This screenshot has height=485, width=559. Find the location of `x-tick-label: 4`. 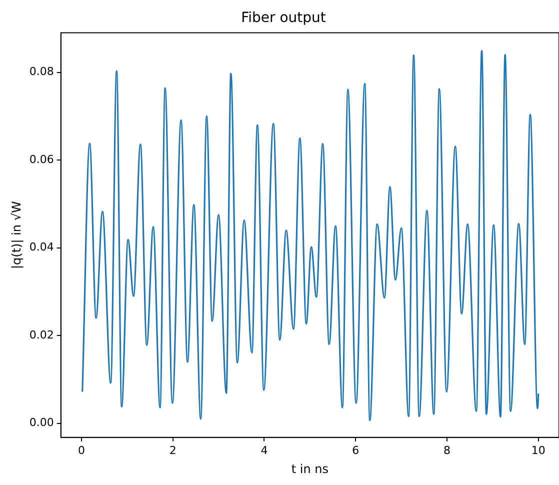

x-tick-label: 4 is located at coordinates (264, 450).